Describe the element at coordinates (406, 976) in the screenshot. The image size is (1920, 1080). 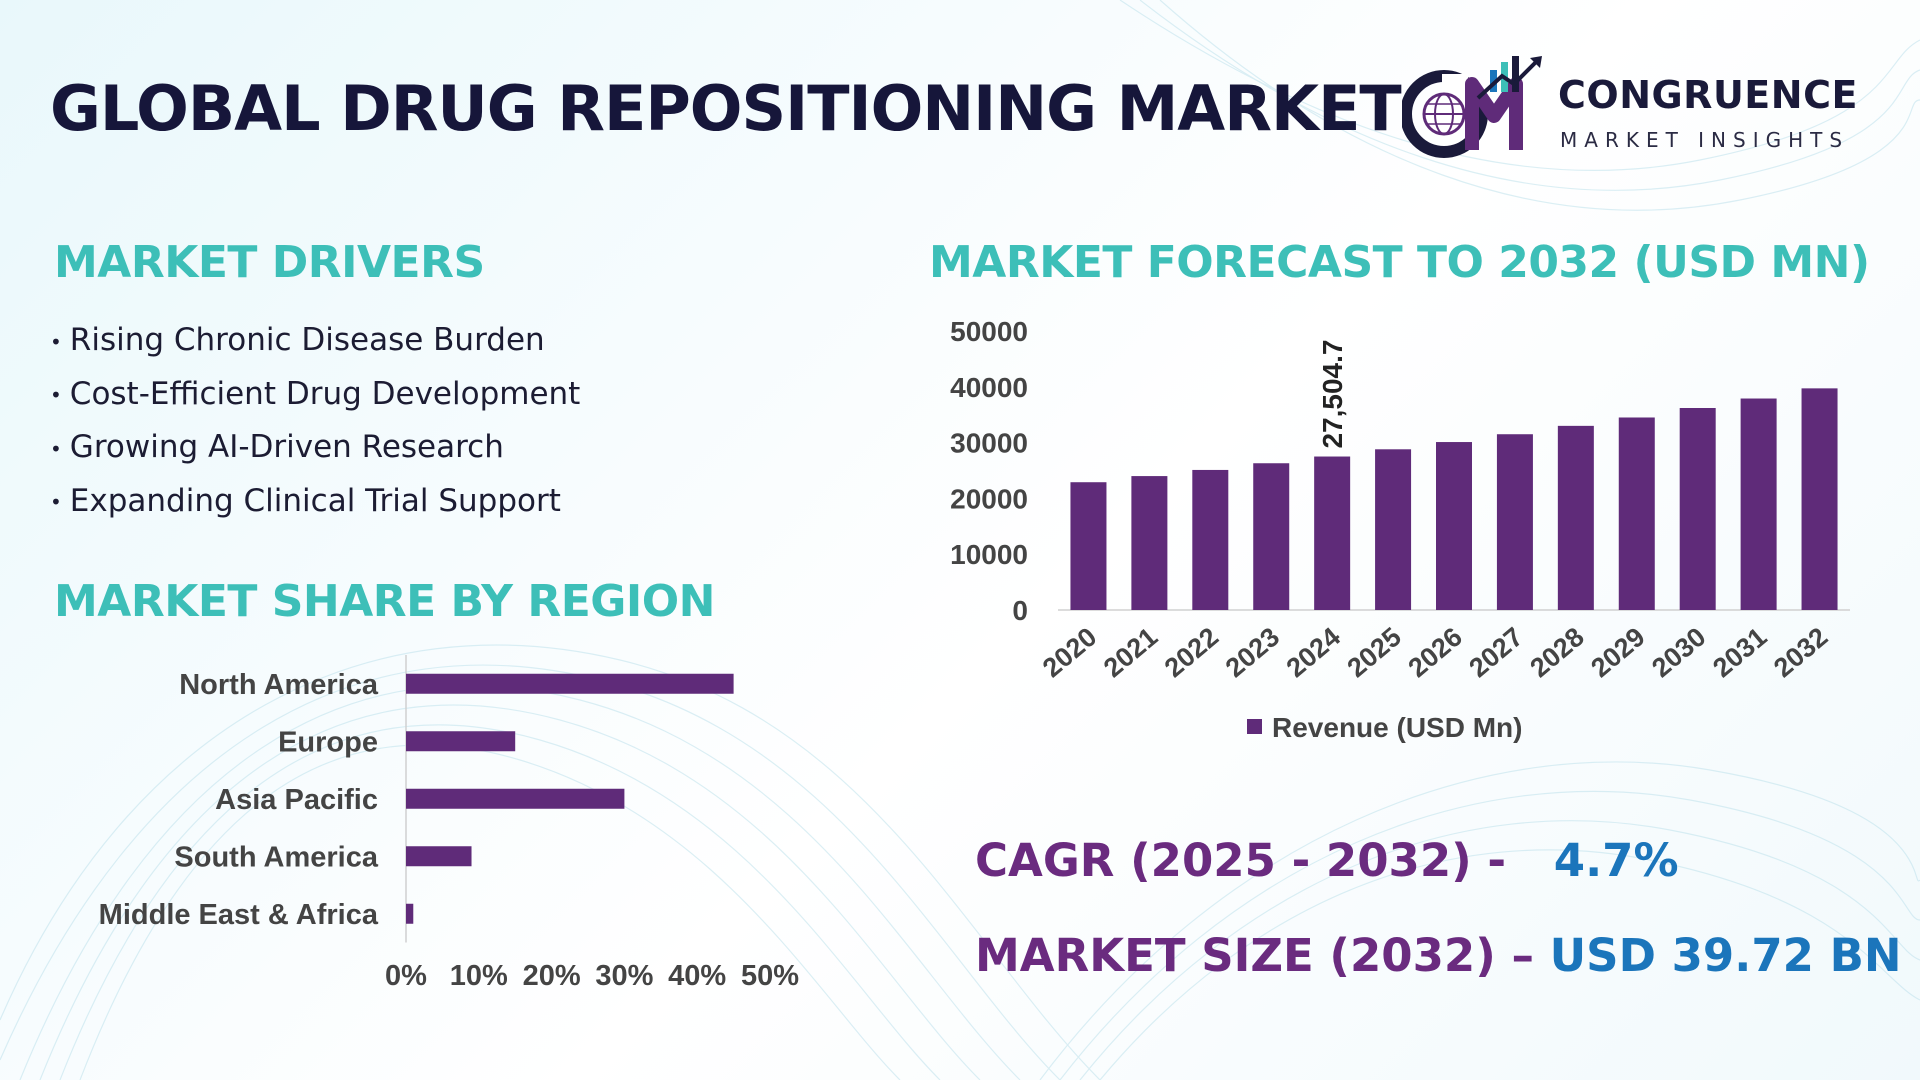
I see `region-x-tick-label: 0%` at that location.